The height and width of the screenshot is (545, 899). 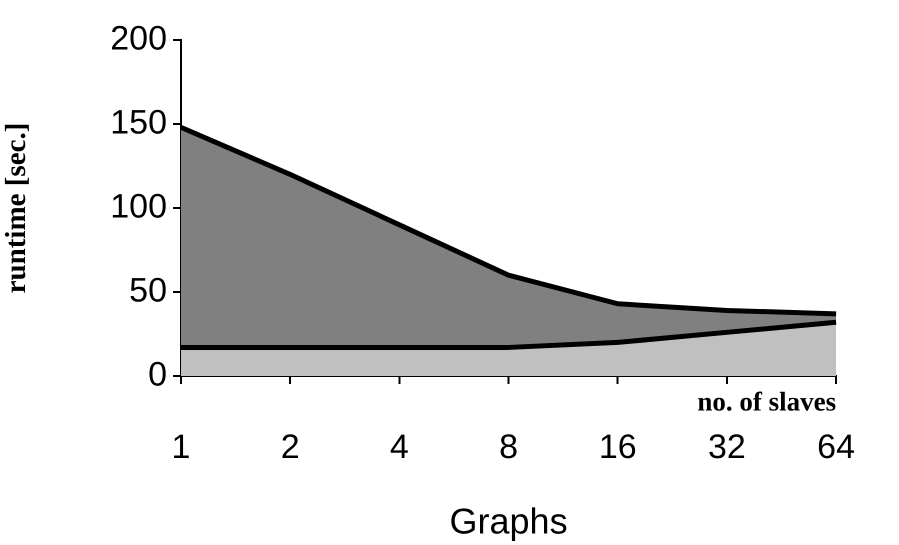 What do you see at coordinates (138, 38) in the screenshot?
I see `y-tick-label: 200` at bounding box center [138, 38].